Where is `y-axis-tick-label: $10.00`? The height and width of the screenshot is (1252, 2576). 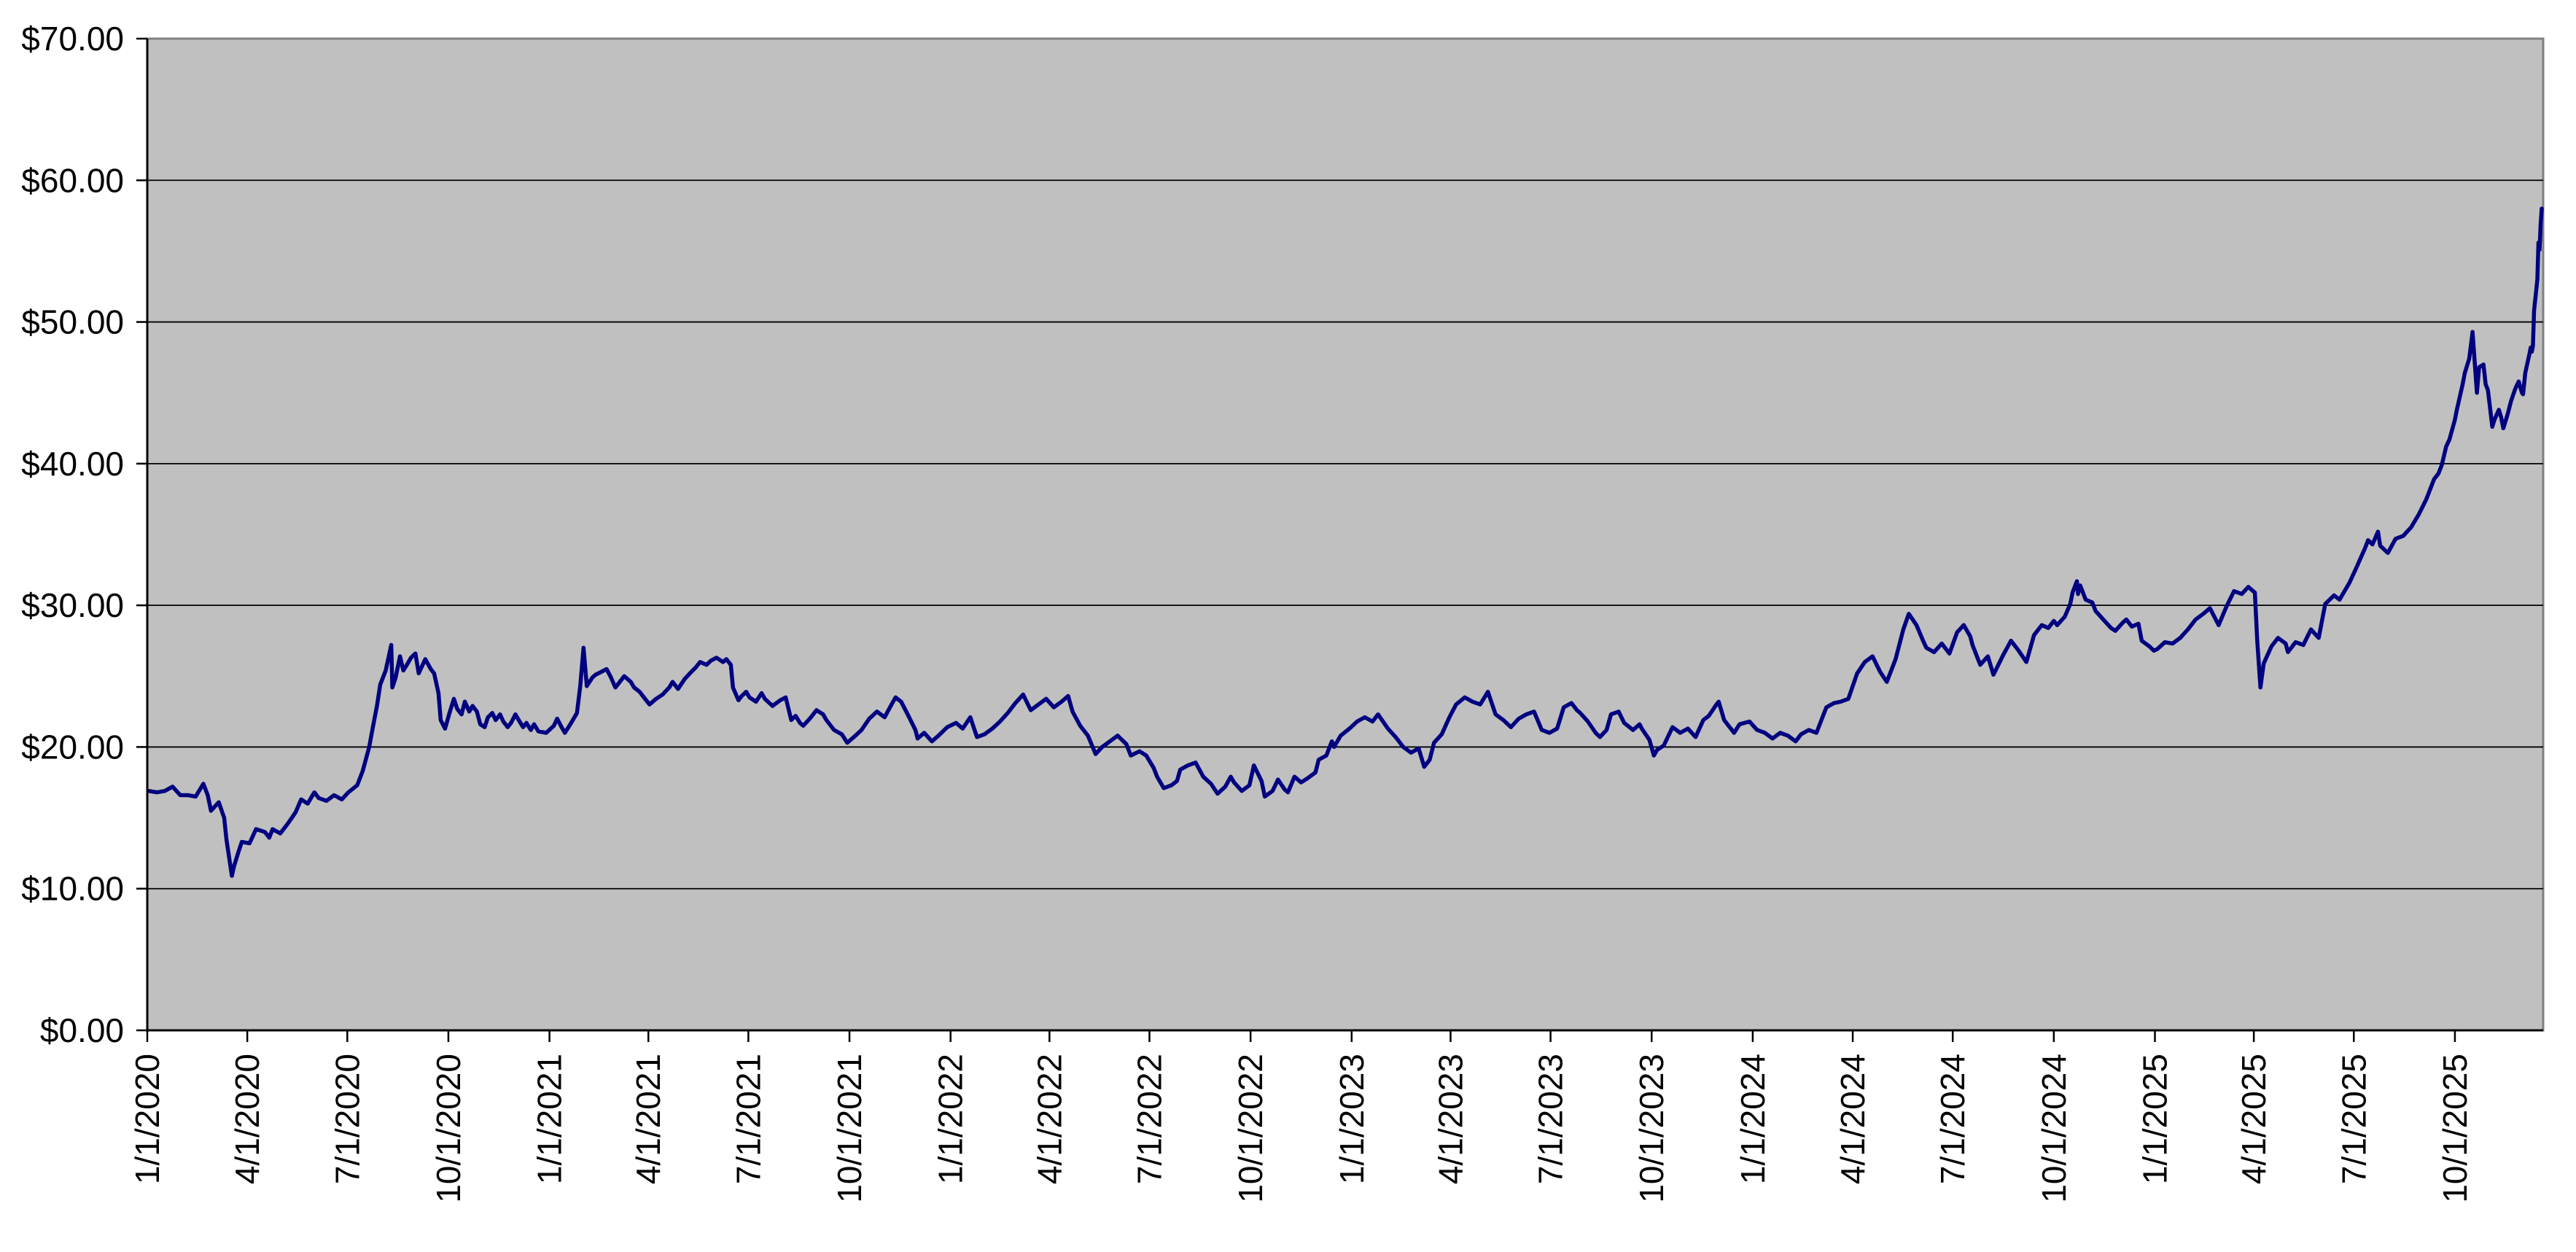 y-axis-tick-label: $10.00 is located at coordinates (72, 889).